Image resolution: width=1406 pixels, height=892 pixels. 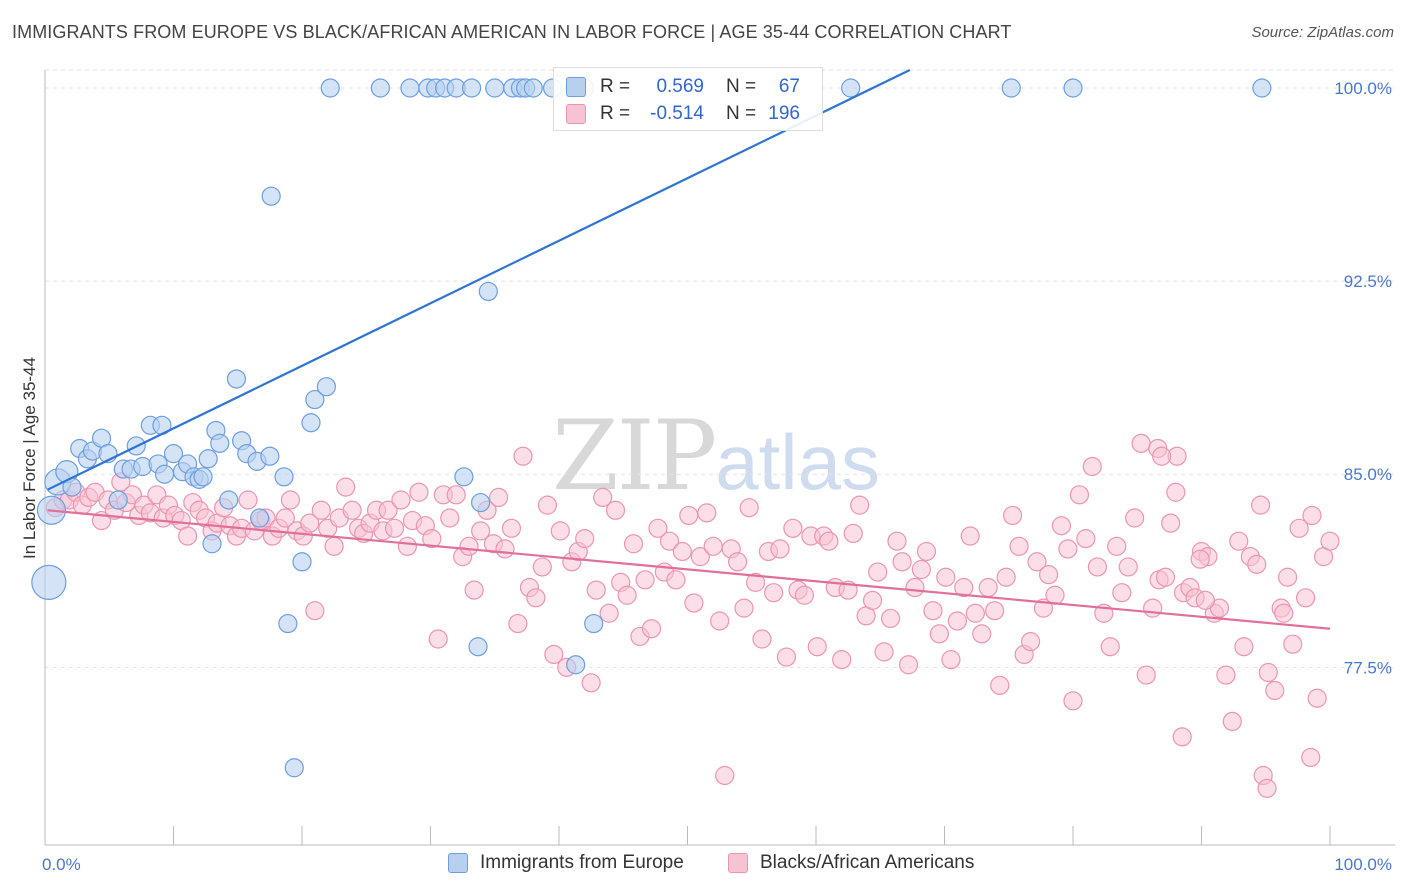 I want to click on stats-row-blacks: R = -0.514 N = 196, so click(x=683, y=114).